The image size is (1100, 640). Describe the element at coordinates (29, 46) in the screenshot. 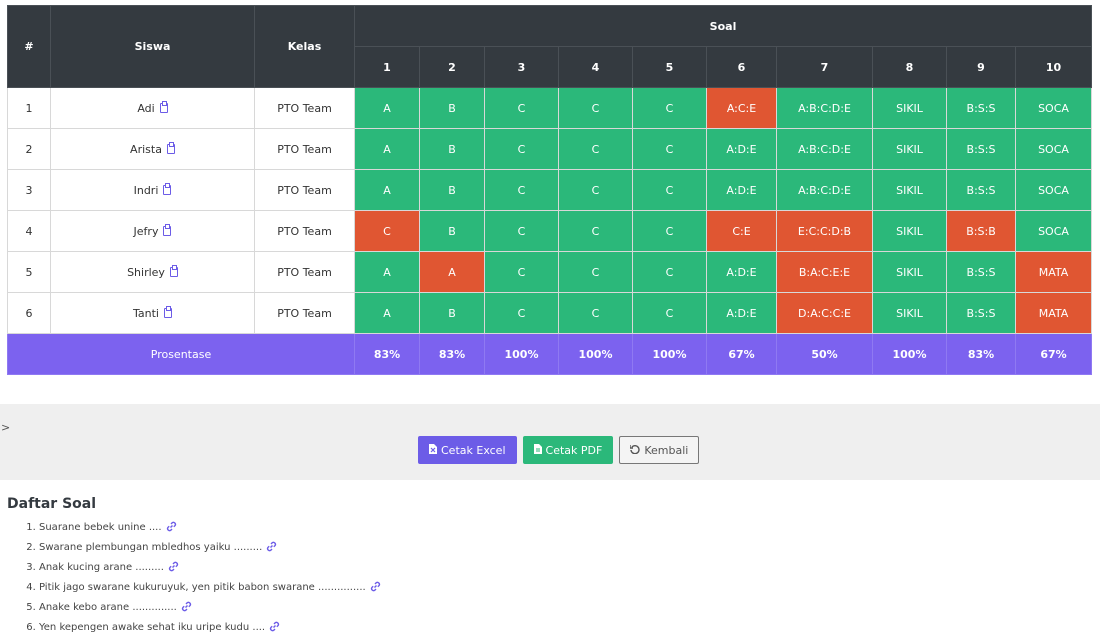

I see `header-no: #` at that location.